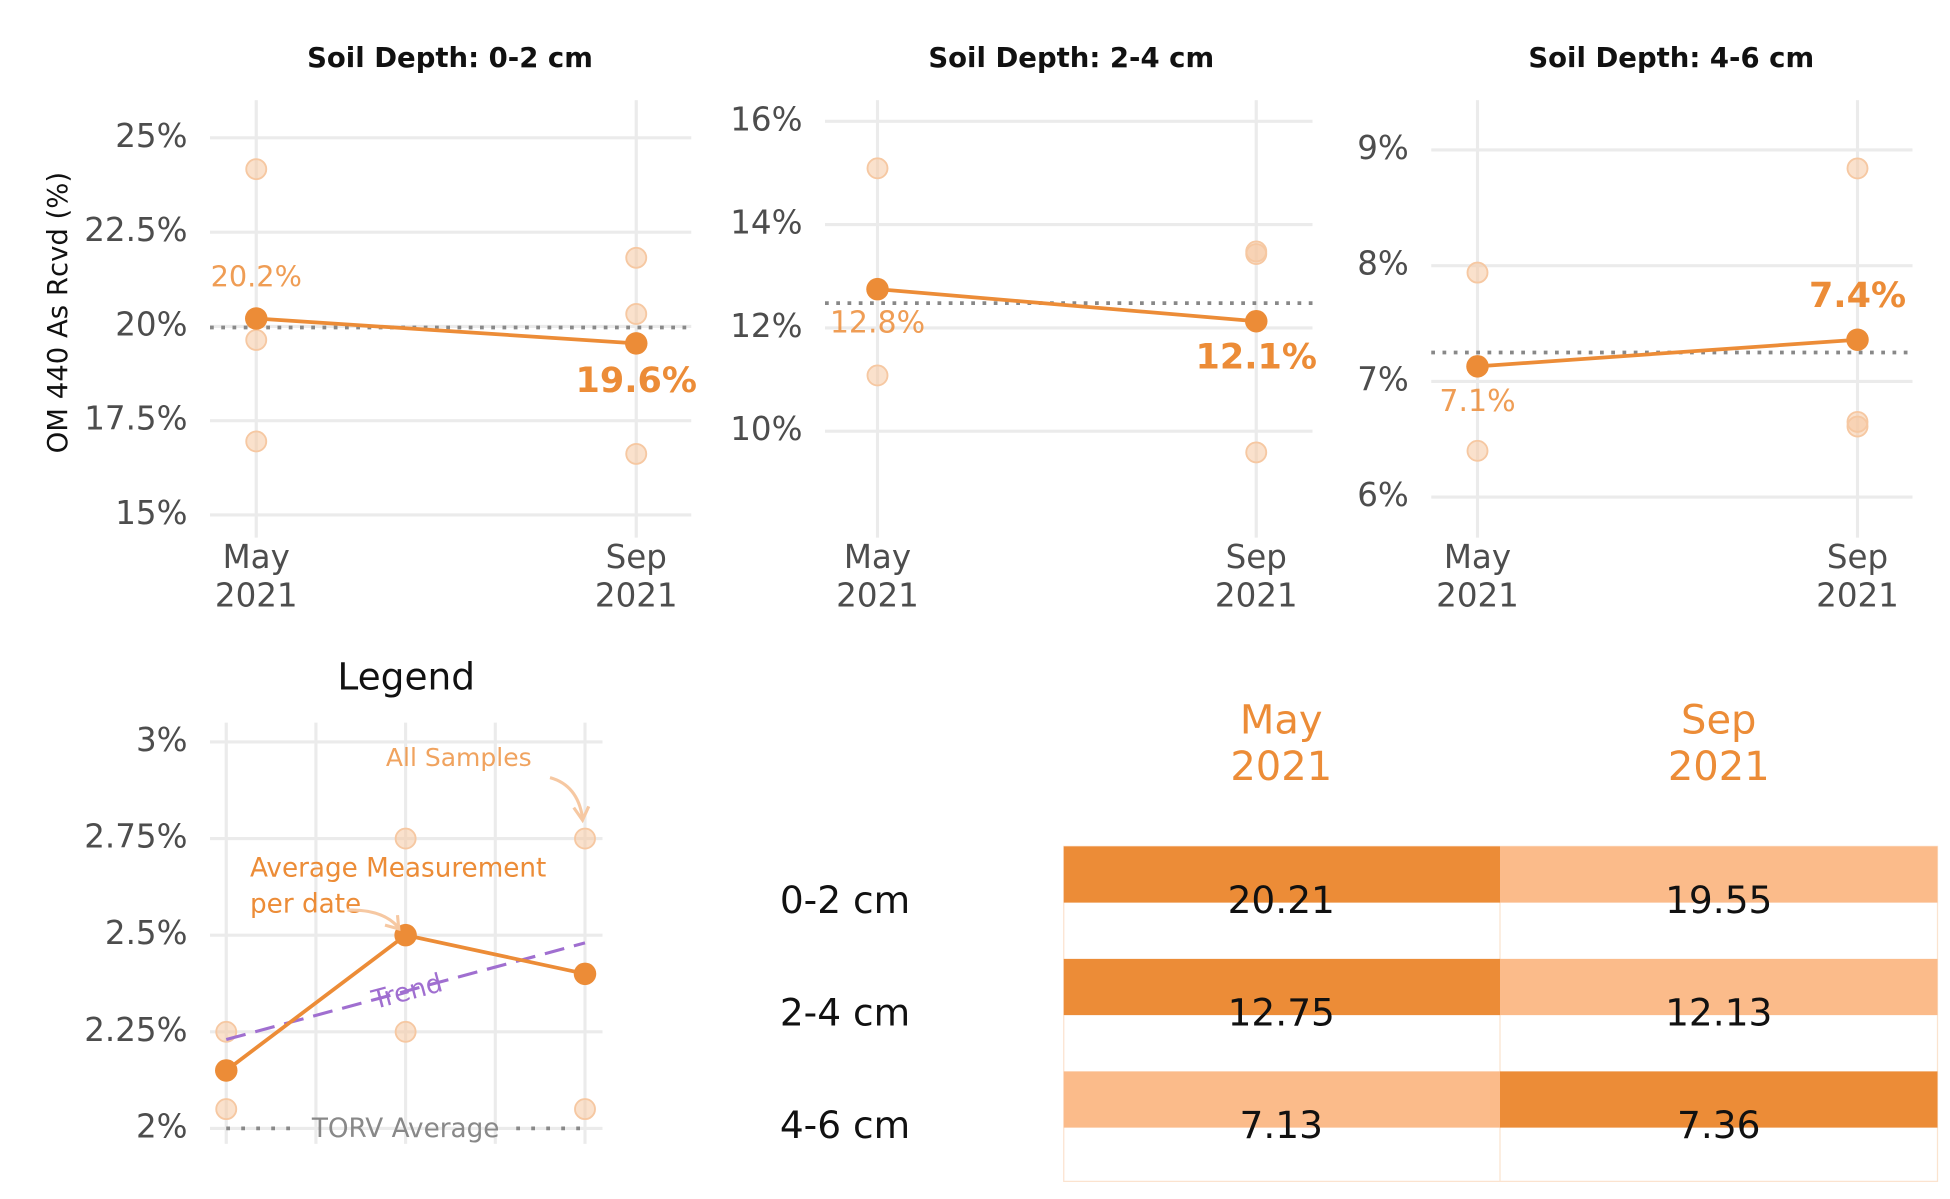 Image resolution: width=1950 pixels, height=1199 pixels. What do you see at coordinates (766, 326) in the screenshot?
I see `y-tick-label: 12%` at bounding box center [766, 326].